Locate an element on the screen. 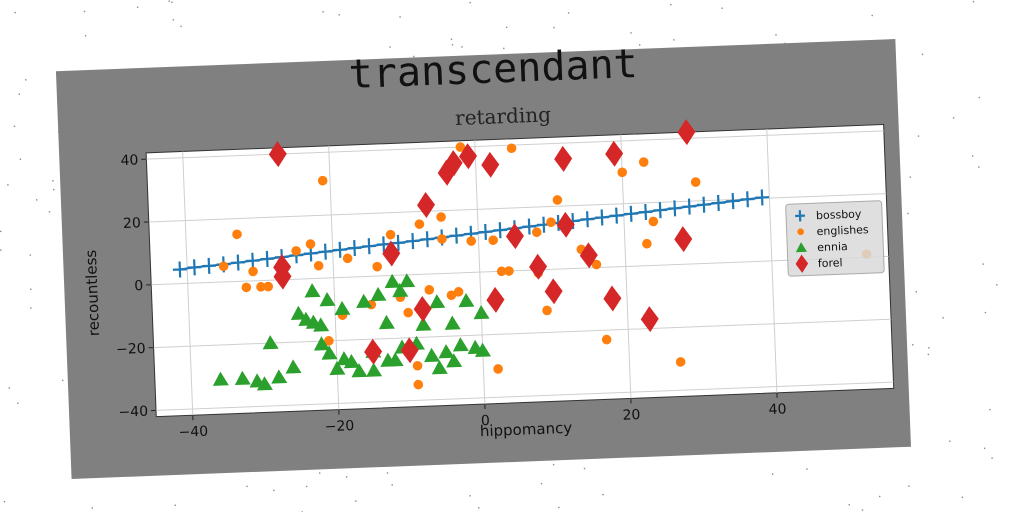 This screenshot has width=1024, height=512. x-tick-label: 0 is located at coordinates (486, 421).